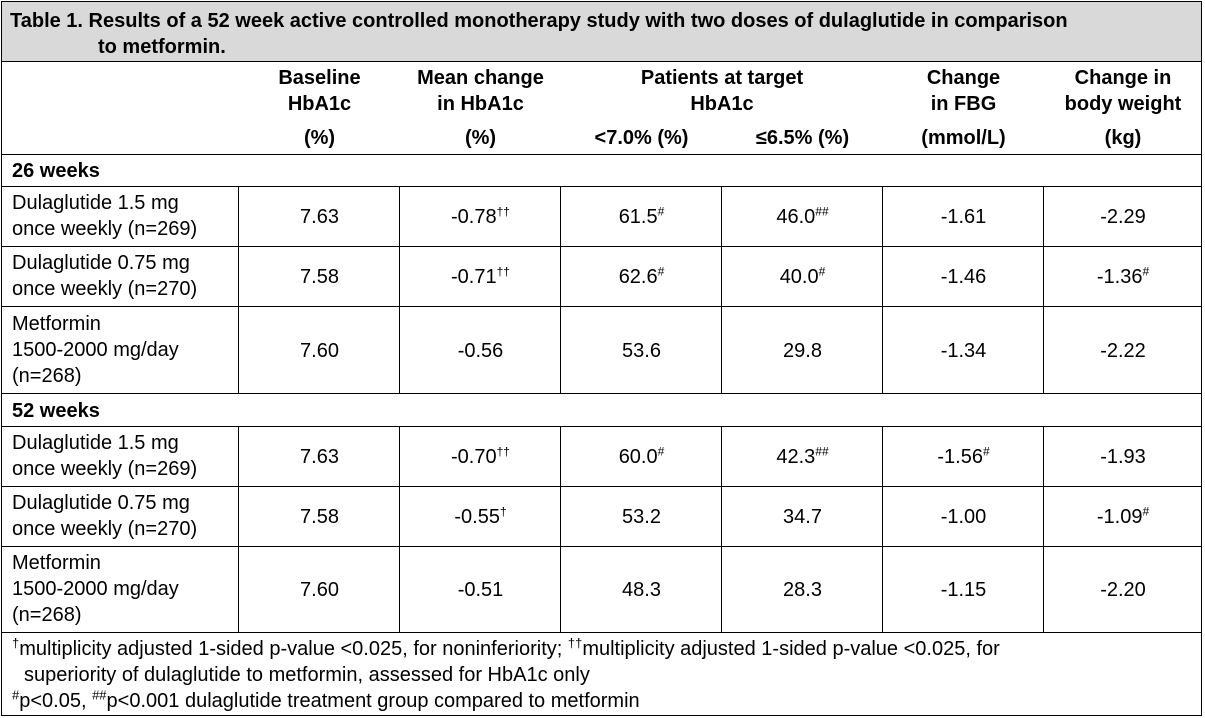  What do you see at coordinates (822, 451) in the screenshot?
I see `cell-footnote-mark: ##` at bounding box center [822, 451].